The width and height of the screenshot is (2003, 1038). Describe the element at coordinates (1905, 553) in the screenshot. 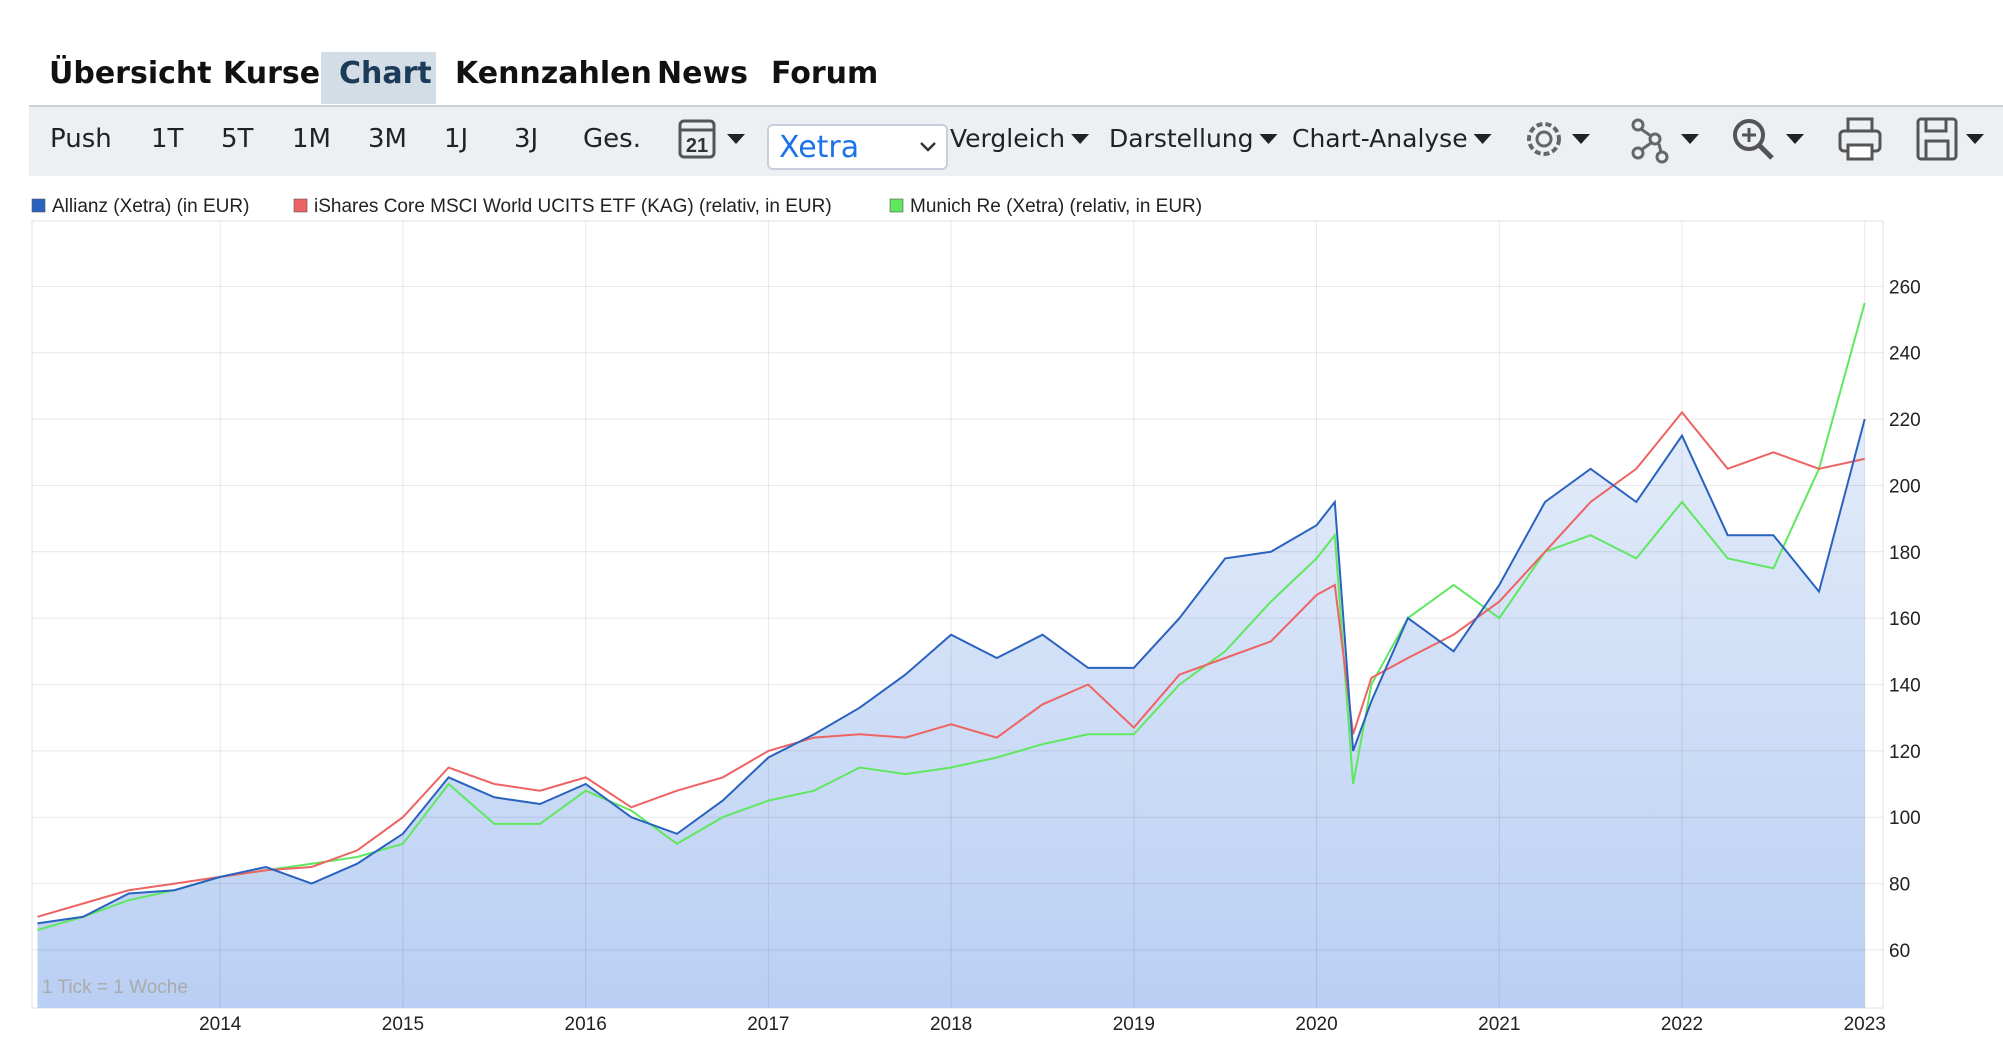

I see `y-tick-label: 180` at that location.